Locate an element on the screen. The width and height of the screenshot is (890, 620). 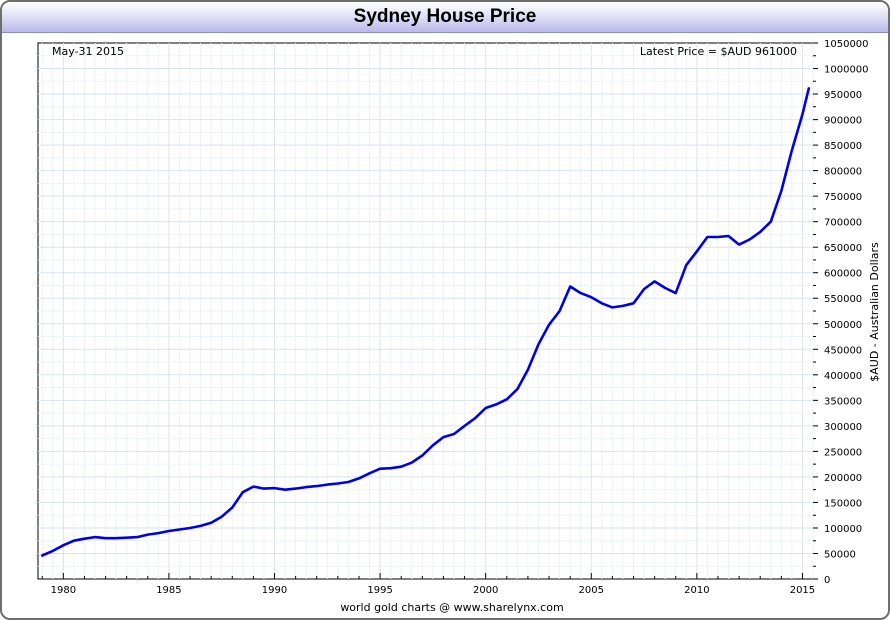
y-tick-label: 0 is located at coordinates (827, 580).